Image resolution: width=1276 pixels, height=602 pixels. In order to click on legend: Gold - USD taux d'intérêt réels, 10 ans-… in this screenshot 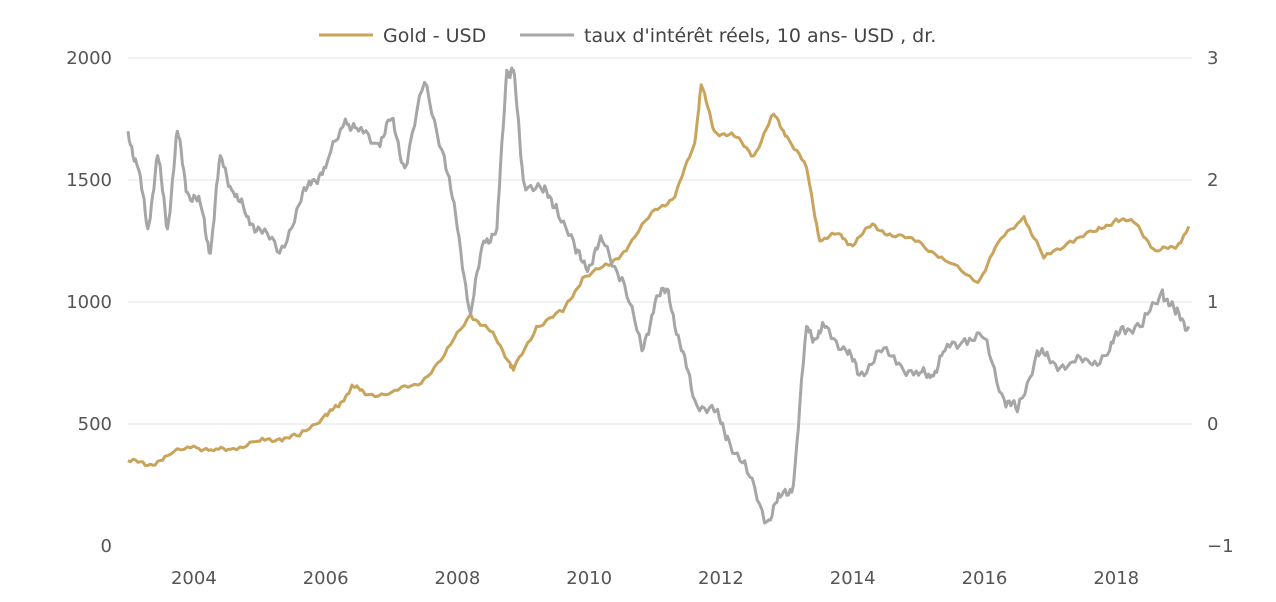, I will do `click(627, 36)`.